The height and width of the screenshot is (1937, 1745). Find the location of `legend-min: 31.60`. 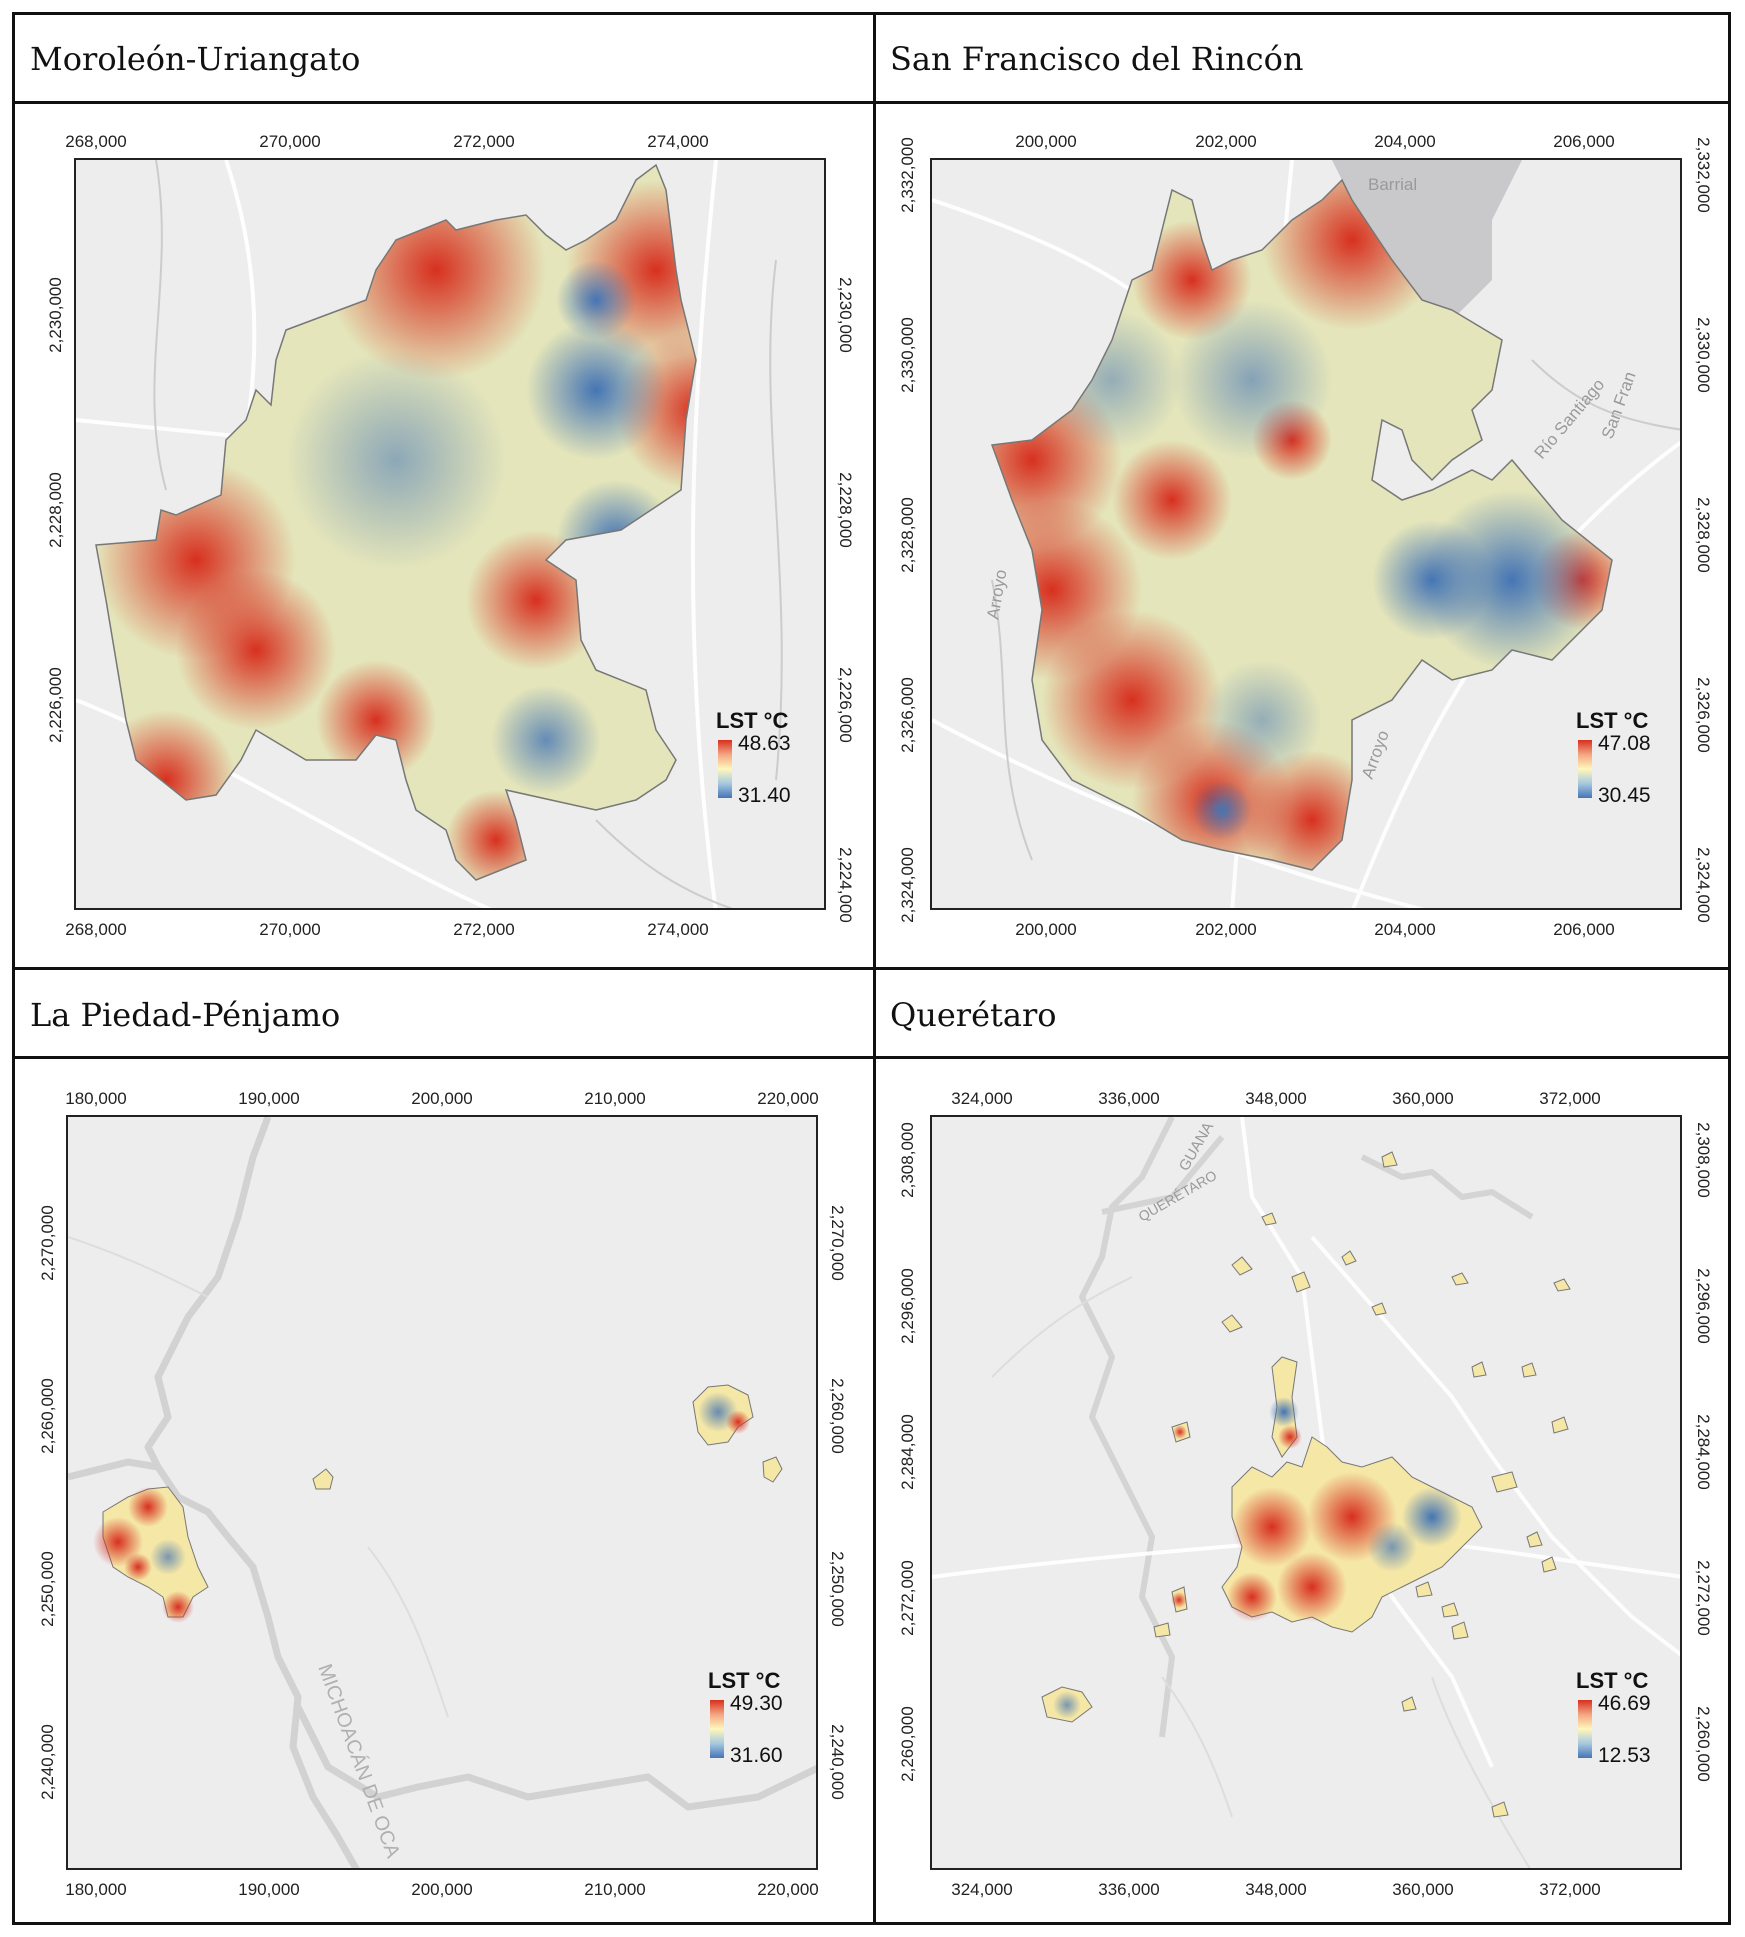

legend-min: 31.60 is located at coordinates (756, 1755).